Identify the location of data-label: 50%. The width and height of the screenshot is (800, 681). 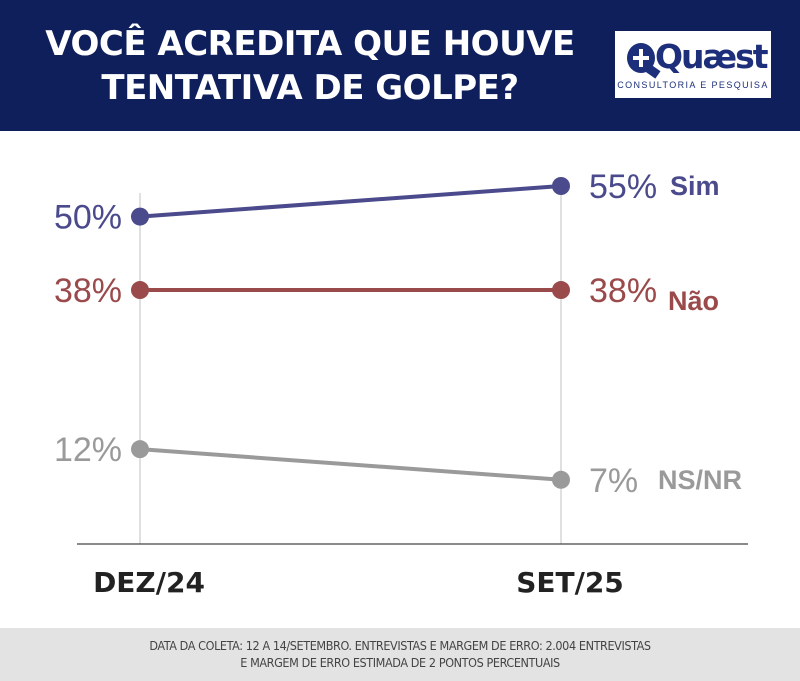
(88, 218).